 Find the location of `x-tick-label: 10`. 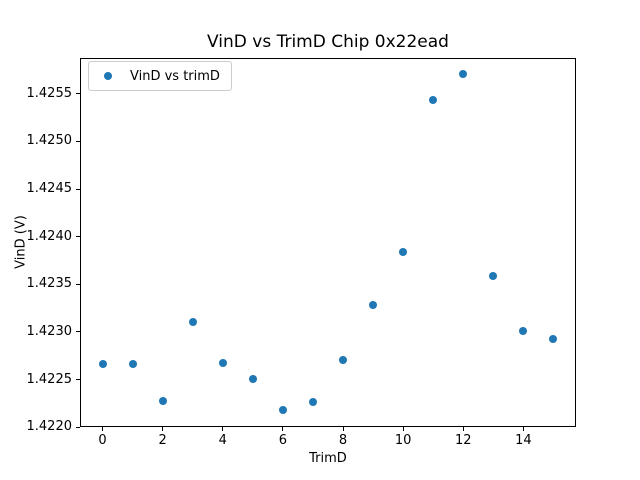

x-tick-label: 10 is located at coordinates (403, 440).